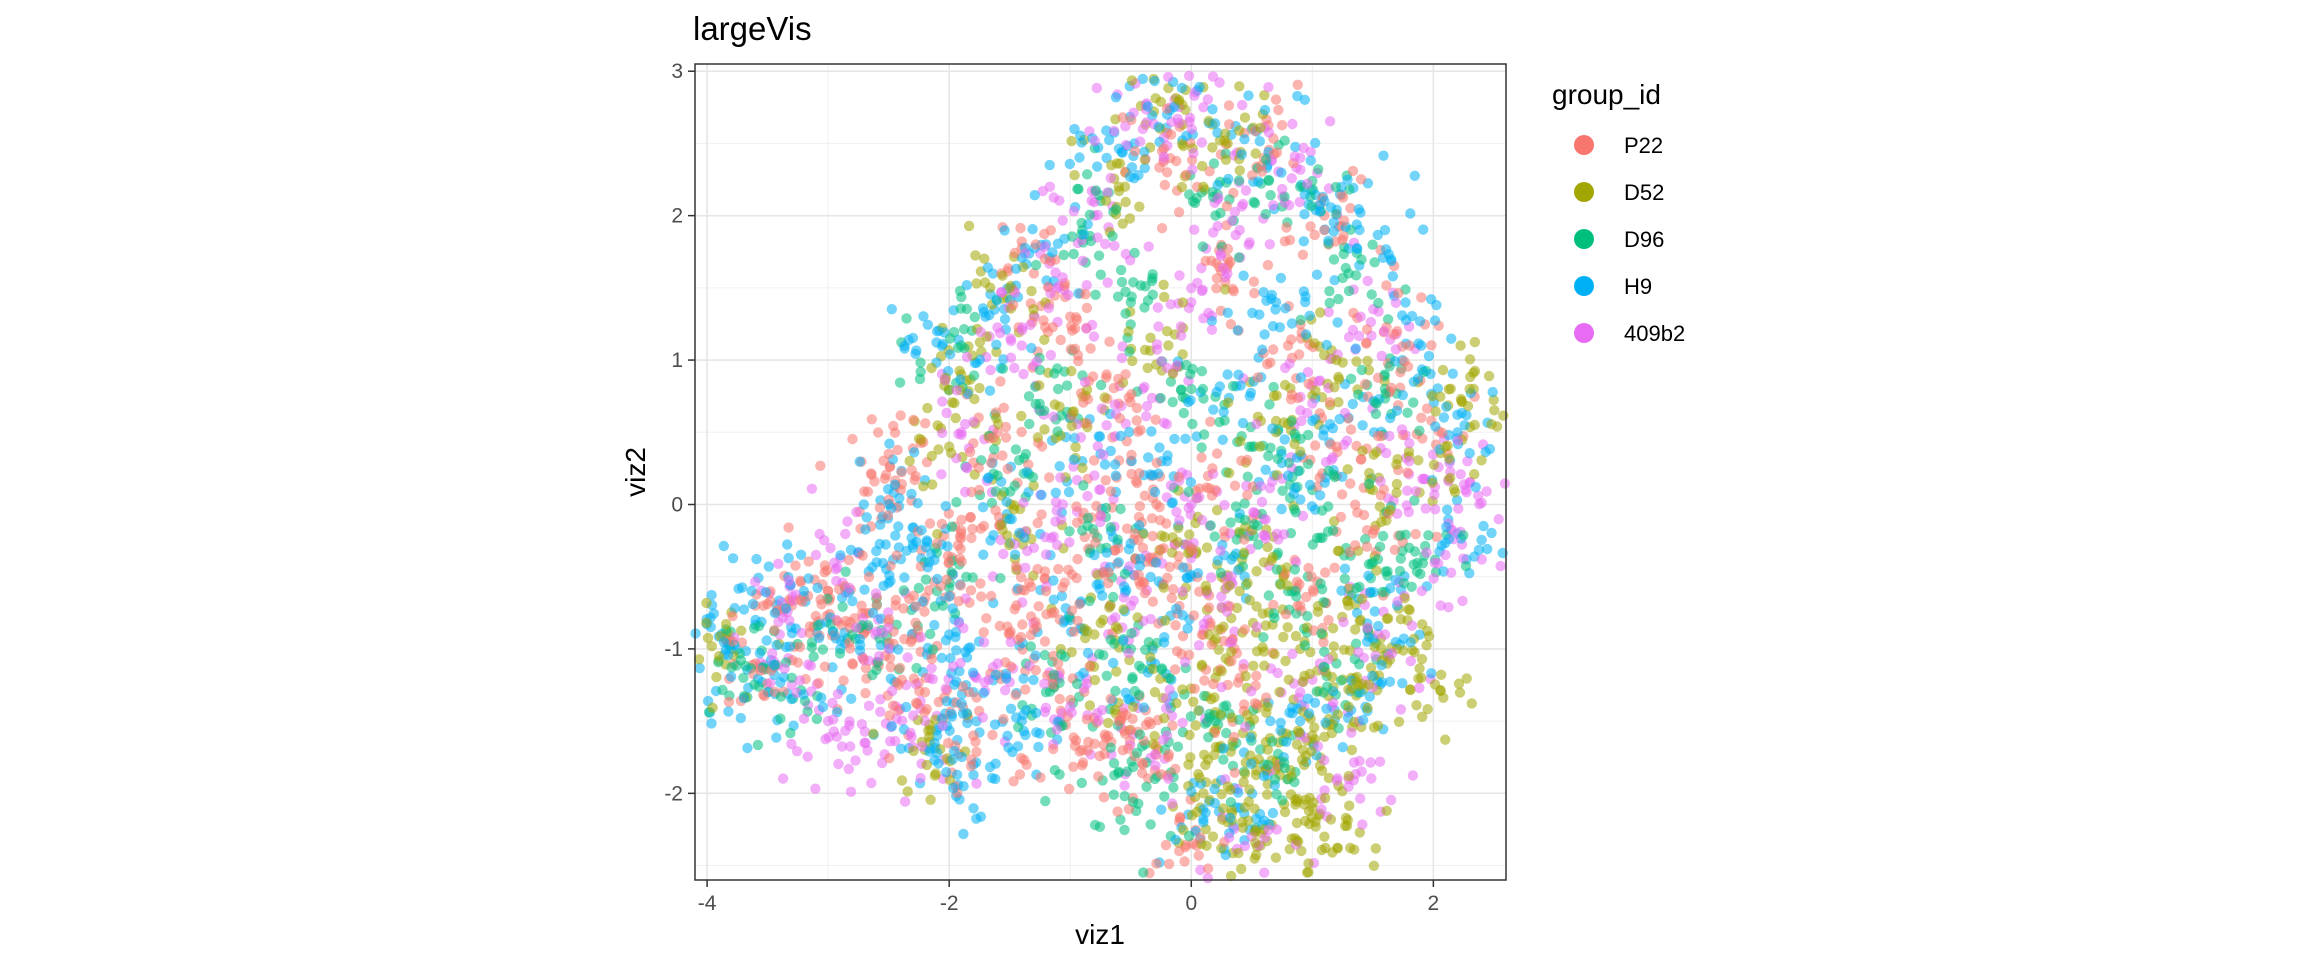 This screenshot has width=2304, height=960. I want to click on legend-swatch-H9, so click(1584, 286).